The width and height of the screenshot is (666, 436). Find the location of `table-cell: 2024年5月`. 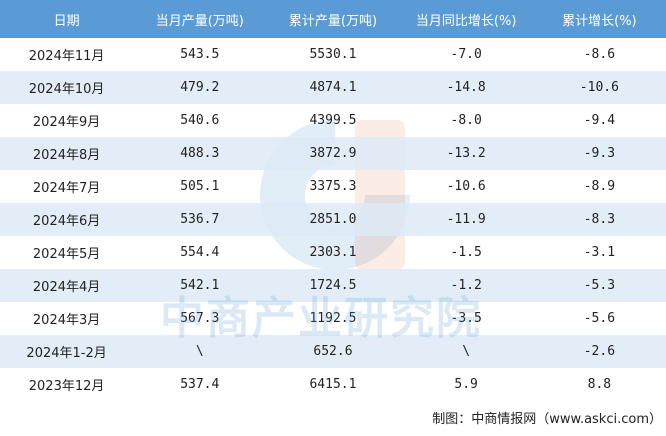

table-cell: 2024年5月 is located at coordinates (66, 254).